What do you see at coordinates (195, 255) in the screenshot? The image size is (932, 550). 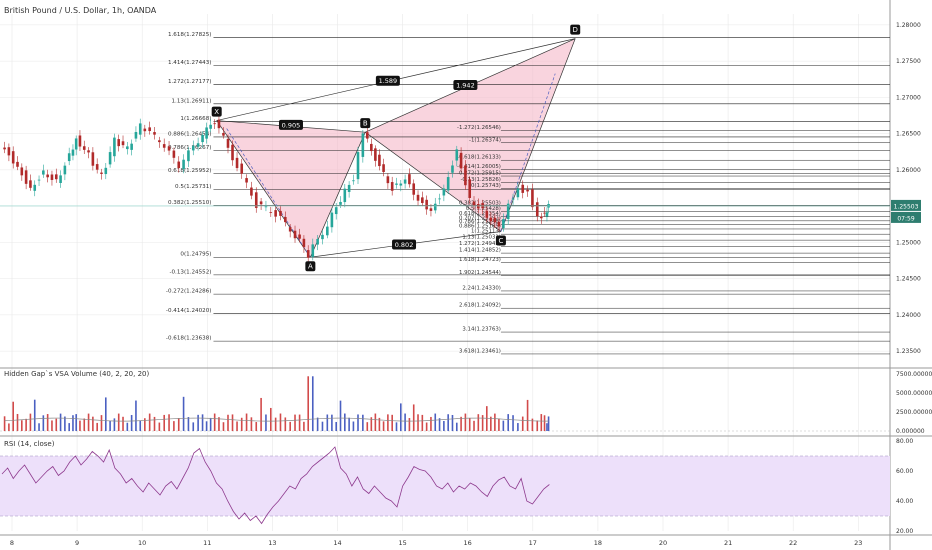 I see `fib-xa-label: 0(1.24795)` at bounding box center [195, 255].